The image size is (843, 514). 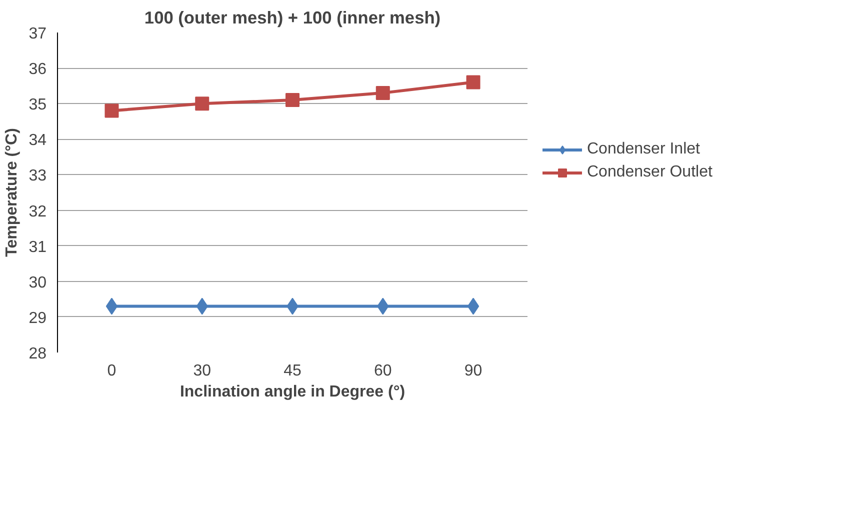 I want to click on y-tick-label: 37, so click(x=37, y=34).